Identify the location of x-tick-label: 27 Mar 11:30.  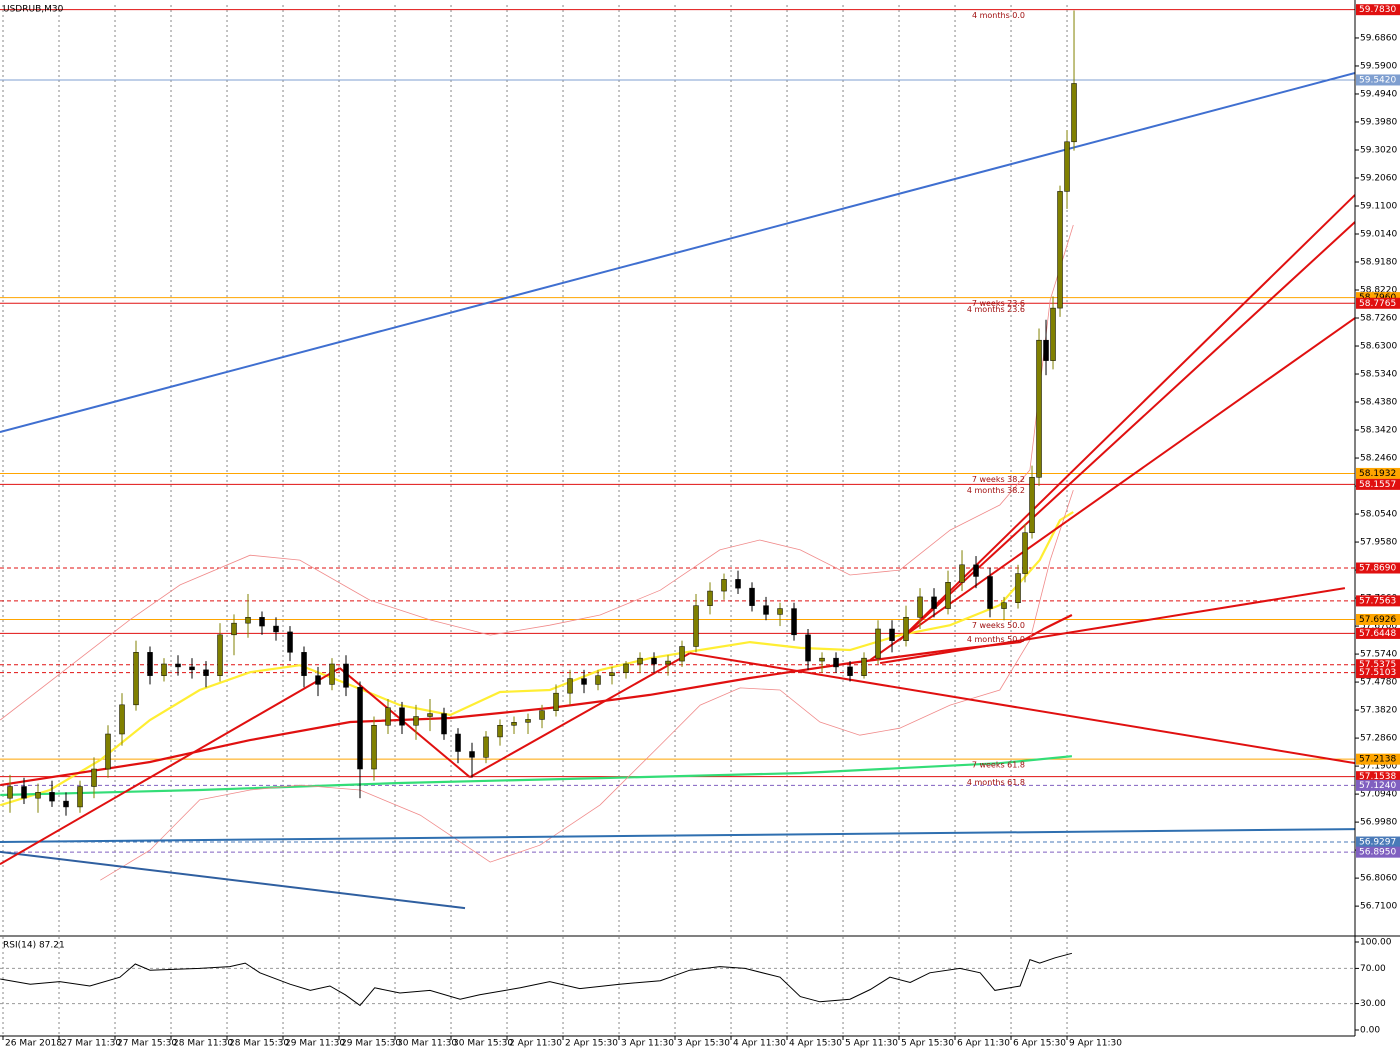
(91, 1044).